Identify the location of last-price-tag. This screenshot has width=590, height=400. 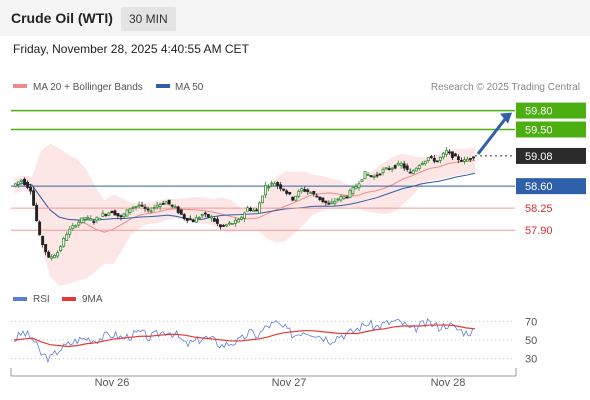
(551, 155).